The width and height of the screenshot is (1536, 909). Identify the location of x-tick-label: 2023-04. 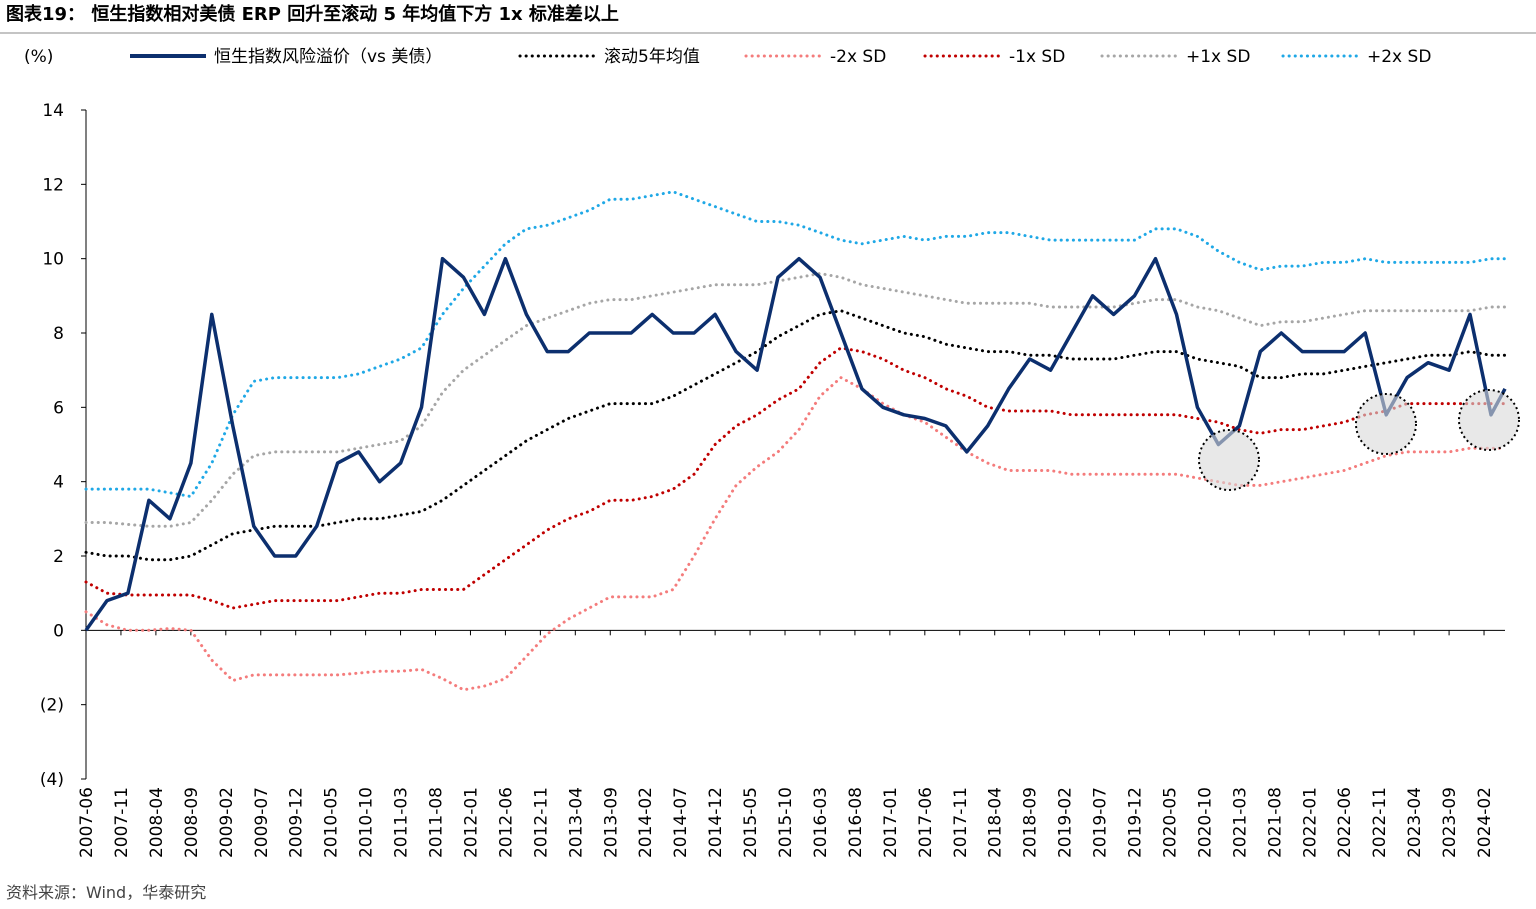
(1415, 822).